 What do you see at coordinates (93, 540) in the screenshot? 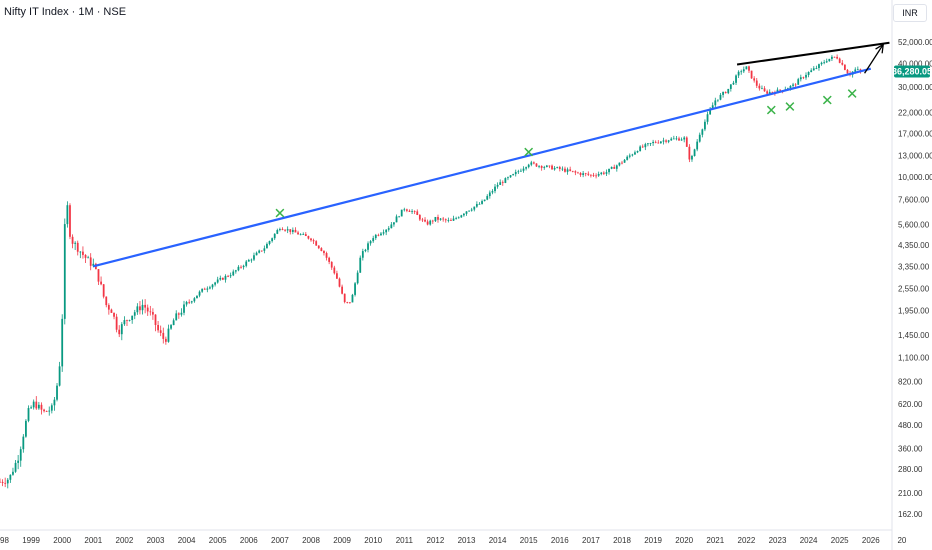
I see `time-tick-label: 2001` at bounding box center [93, 540].